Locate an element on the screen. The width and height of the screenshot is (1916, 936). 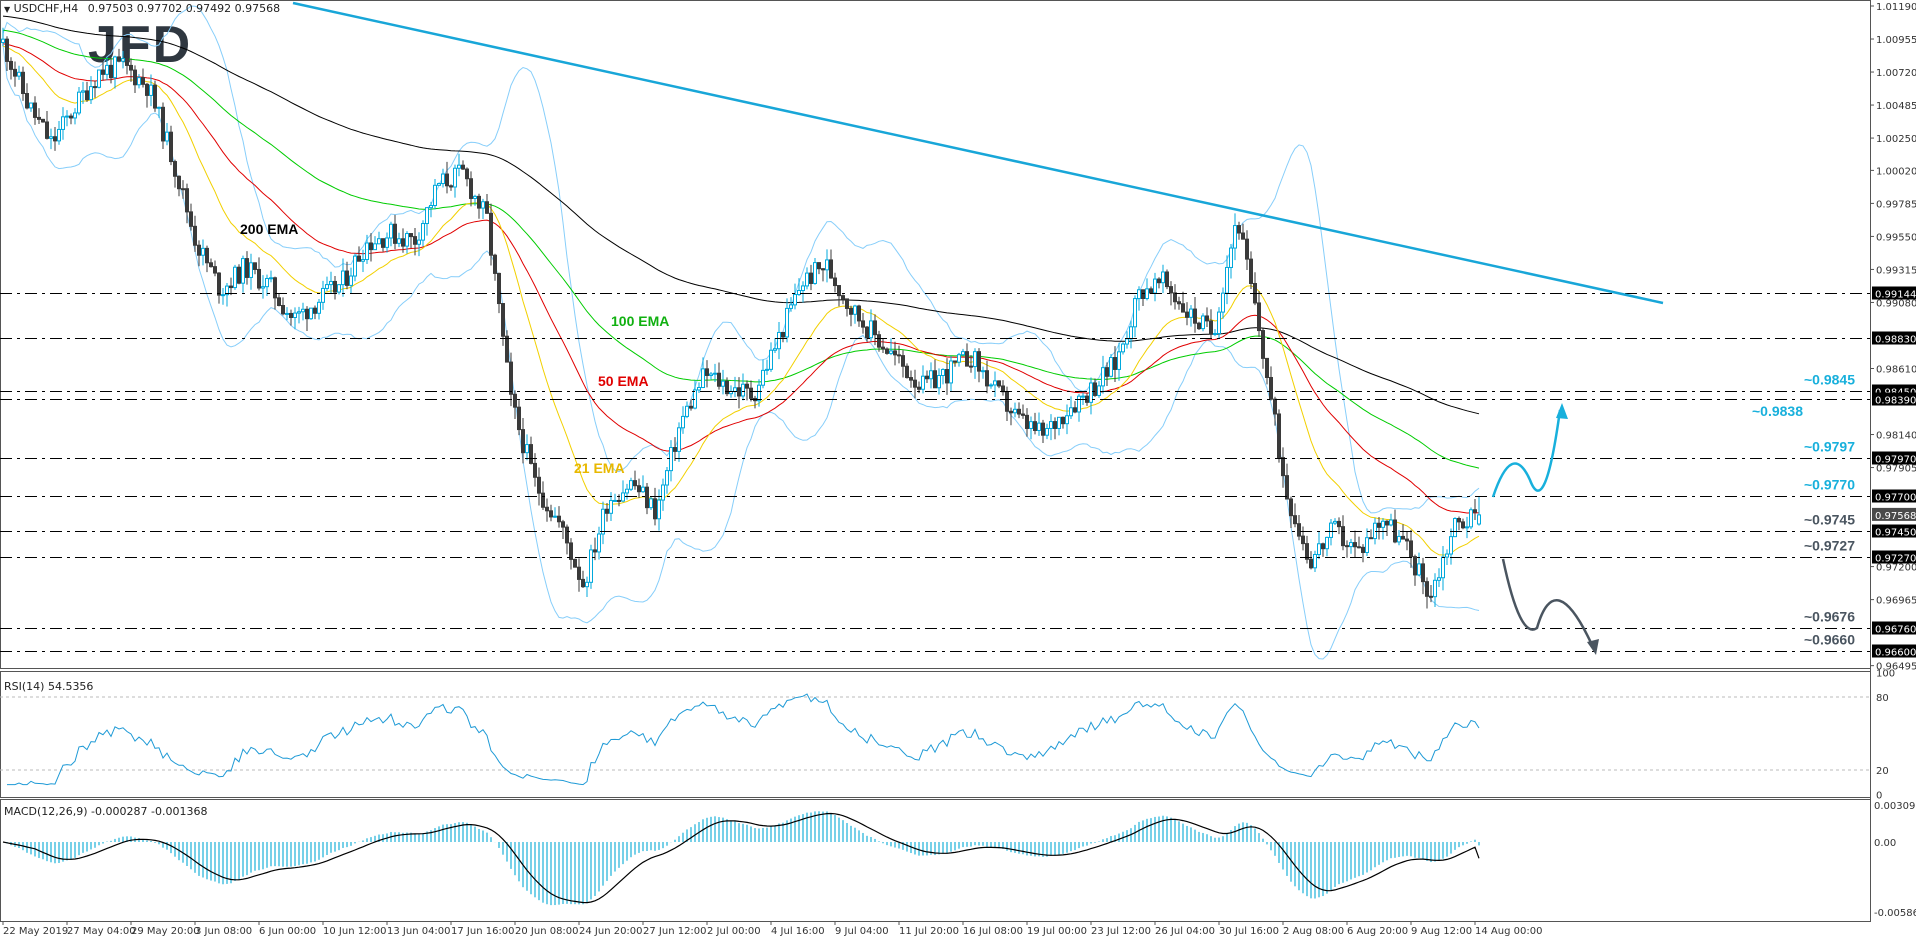
price-level-tag: 0.96600 is located at coordinates (1894, 651).